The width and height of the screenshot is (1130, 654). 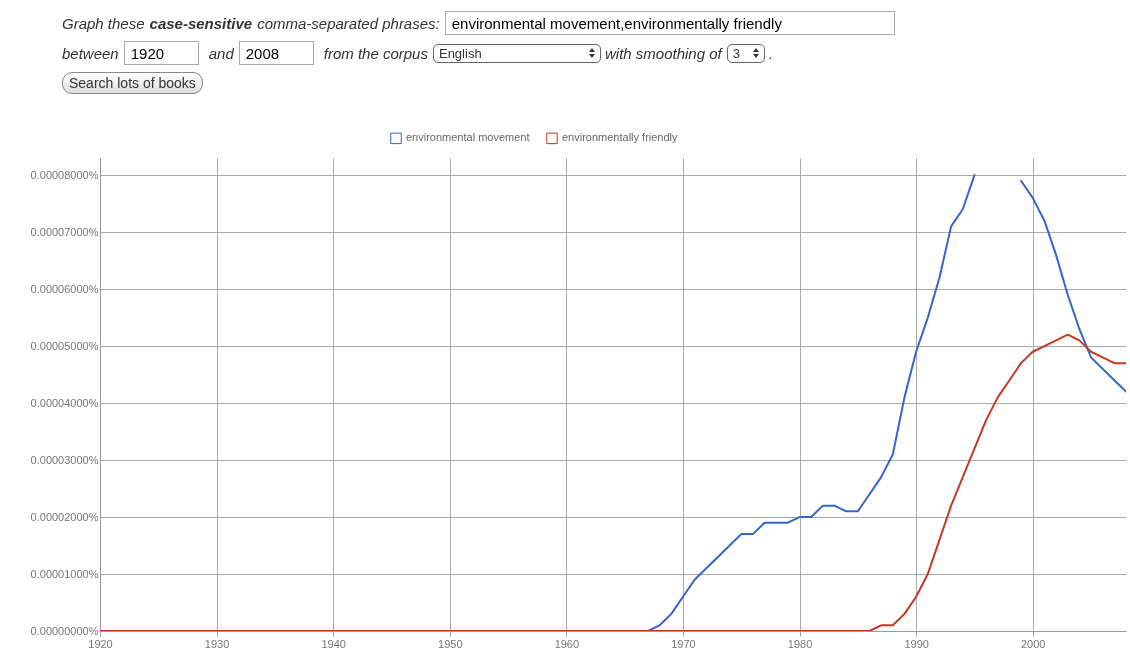 I want to click on x-tick-label: 1950, so click(x=450, y=643).